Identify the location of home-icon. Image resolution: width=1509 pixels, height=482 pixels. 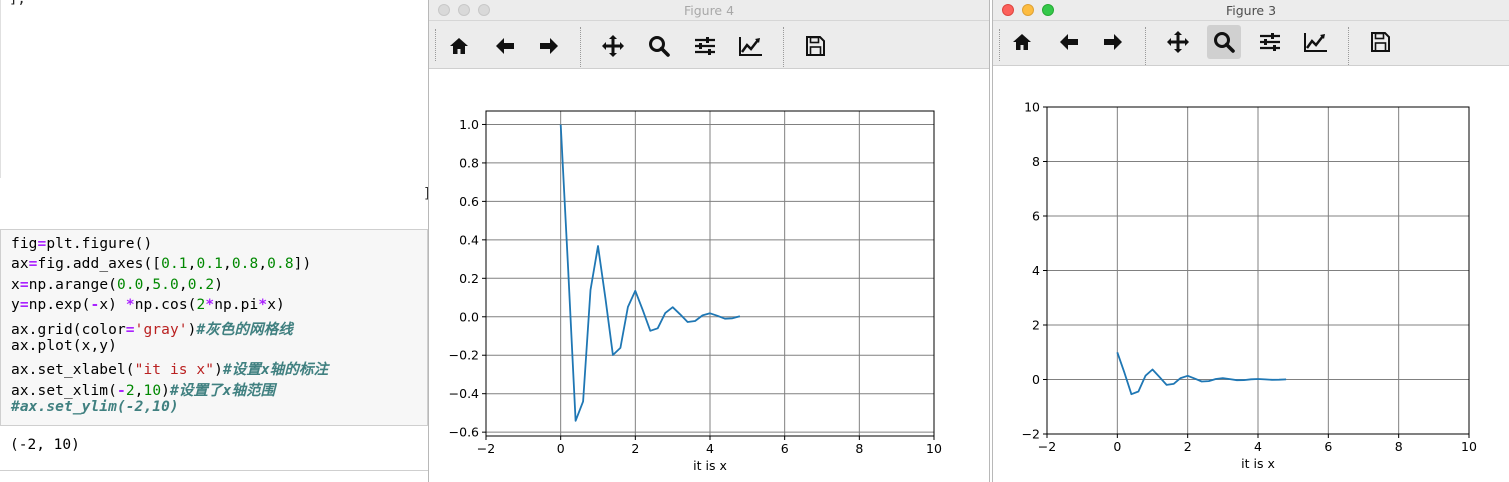
(459, 46).